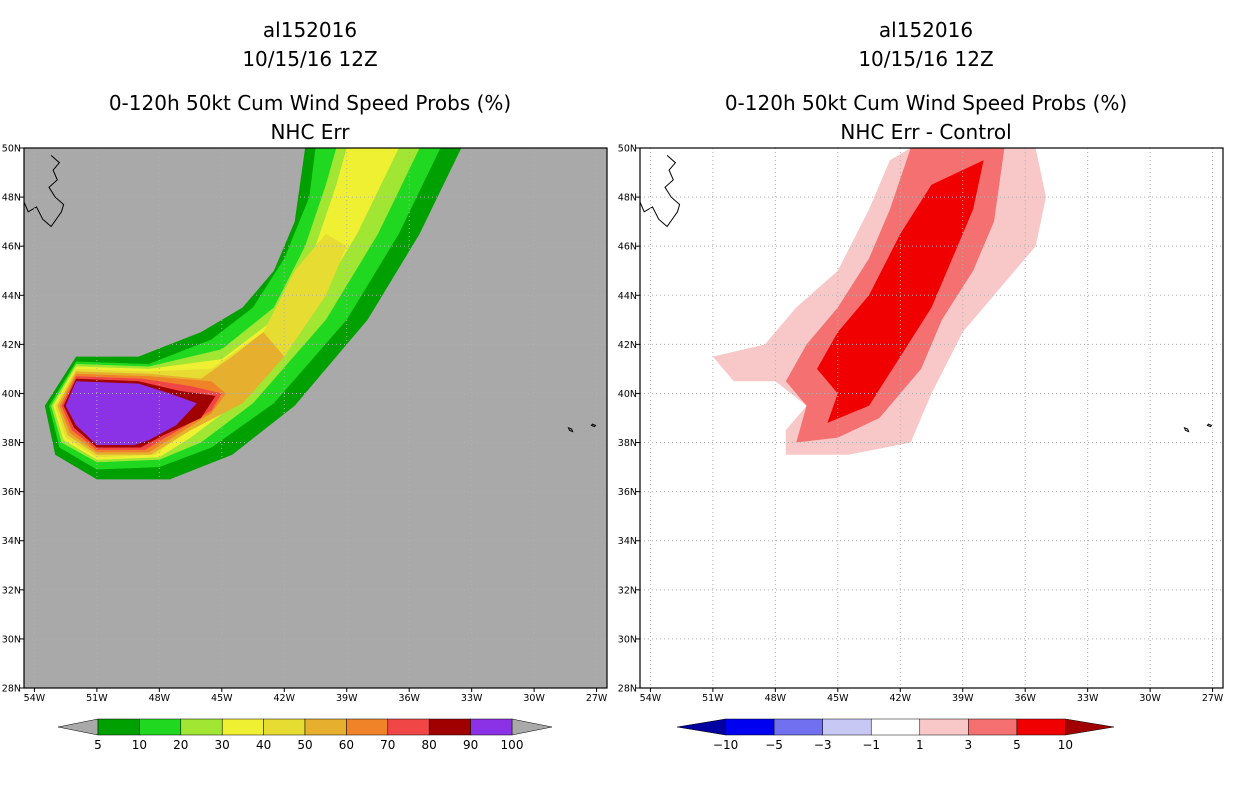 This screenshot has height=800, width=1236. I want to click on right-y-tick-label: 28N, so click(627, 689).